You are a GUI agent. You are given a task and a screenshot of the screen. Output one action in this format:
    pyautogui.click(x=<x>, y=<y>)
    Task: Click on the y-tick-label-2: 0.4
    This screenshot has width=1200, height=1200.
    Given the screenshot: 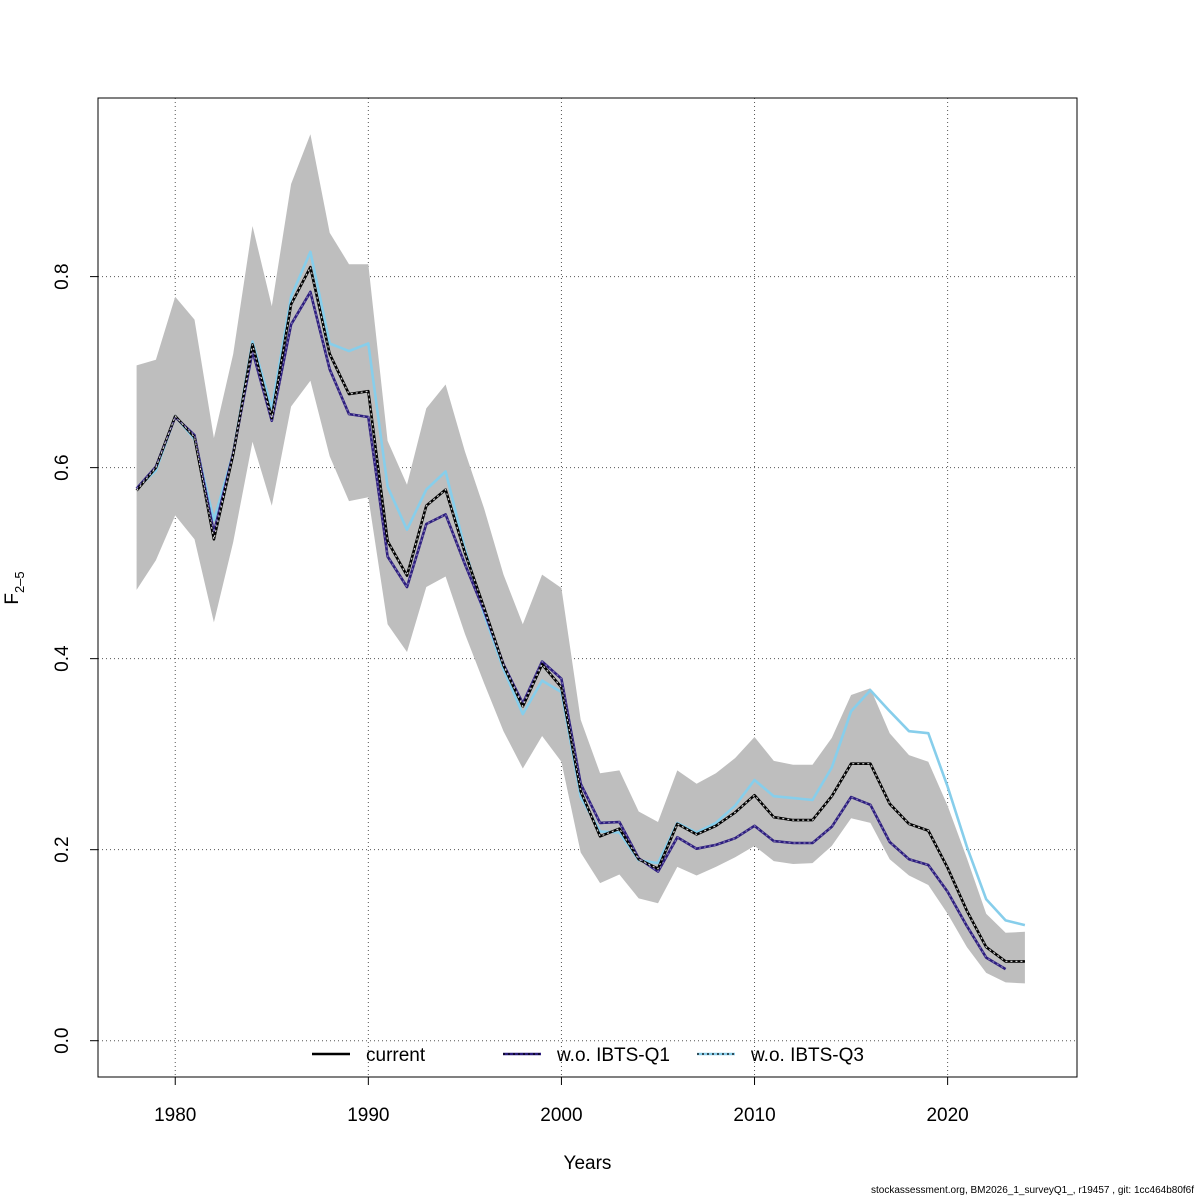 What is the action you would take?
    pyautogui.click(x=62, y=658)
    